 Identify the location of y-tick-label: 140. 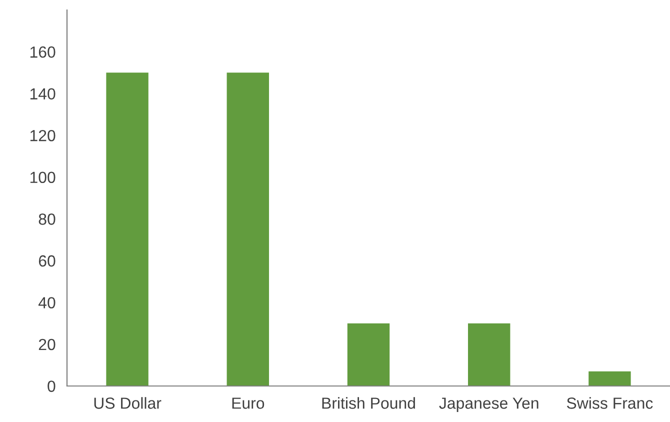
(43, 94).